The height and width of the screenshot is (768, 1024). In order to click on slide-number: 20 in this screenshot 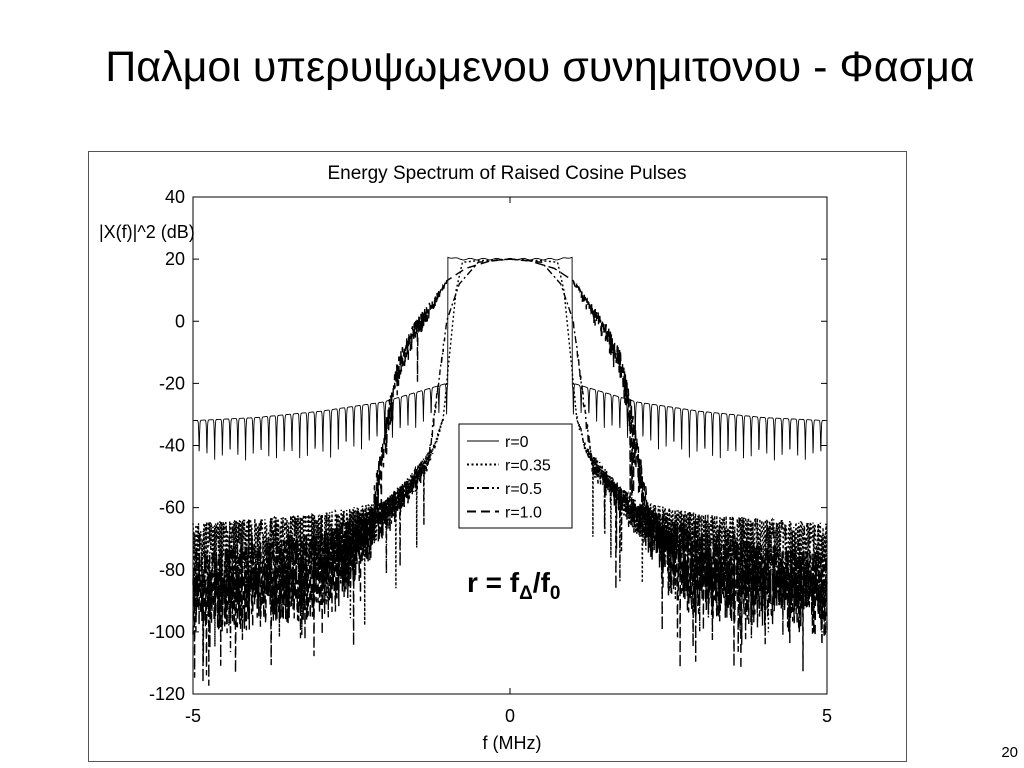, I will do `click(1009, 752)`.